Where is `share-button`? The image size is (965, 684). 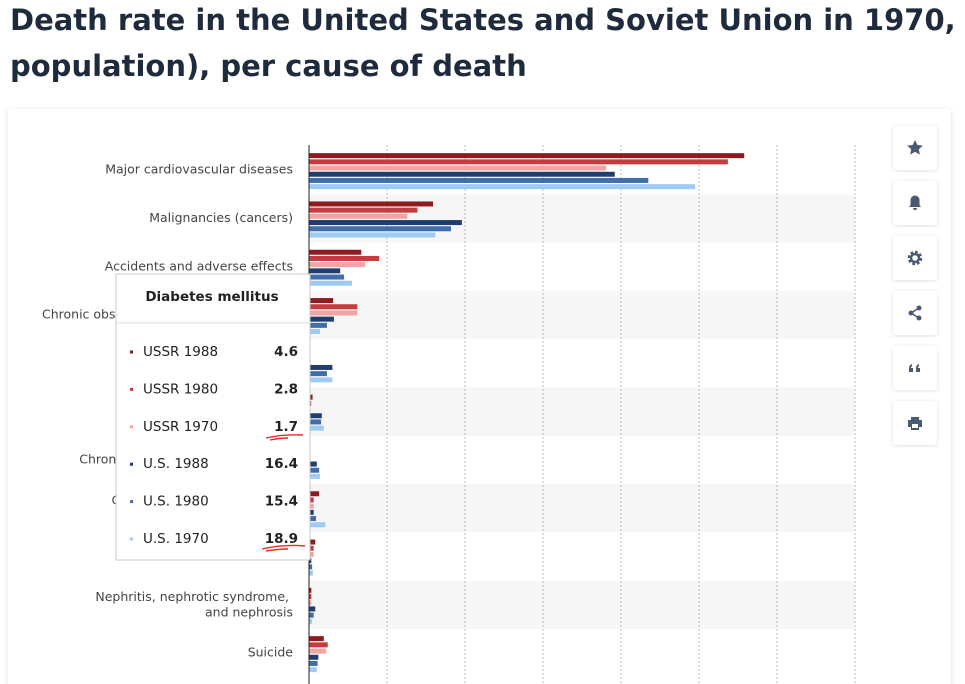 share-button is located at coordinates (915, 313).